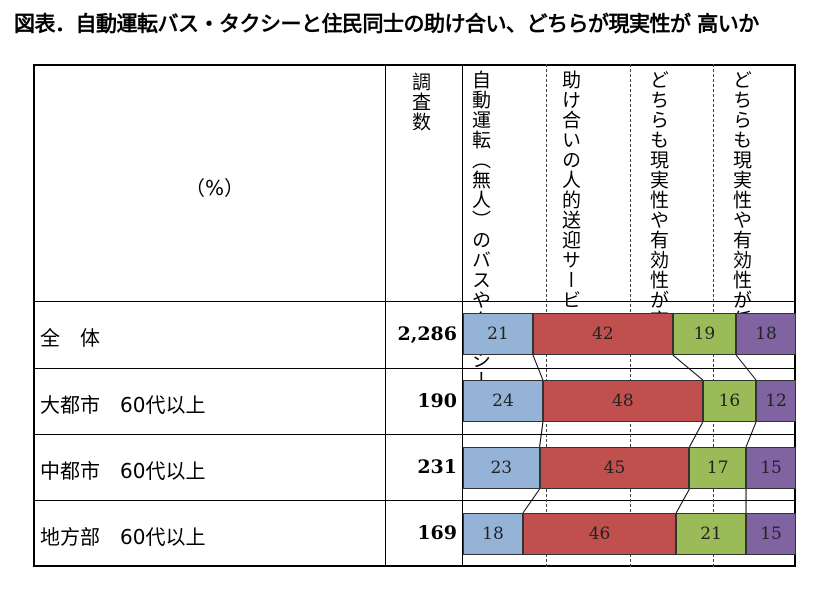 The height and width of the screenshot is (595, 824). I want to click on count-column-divider, so click(462, 315).